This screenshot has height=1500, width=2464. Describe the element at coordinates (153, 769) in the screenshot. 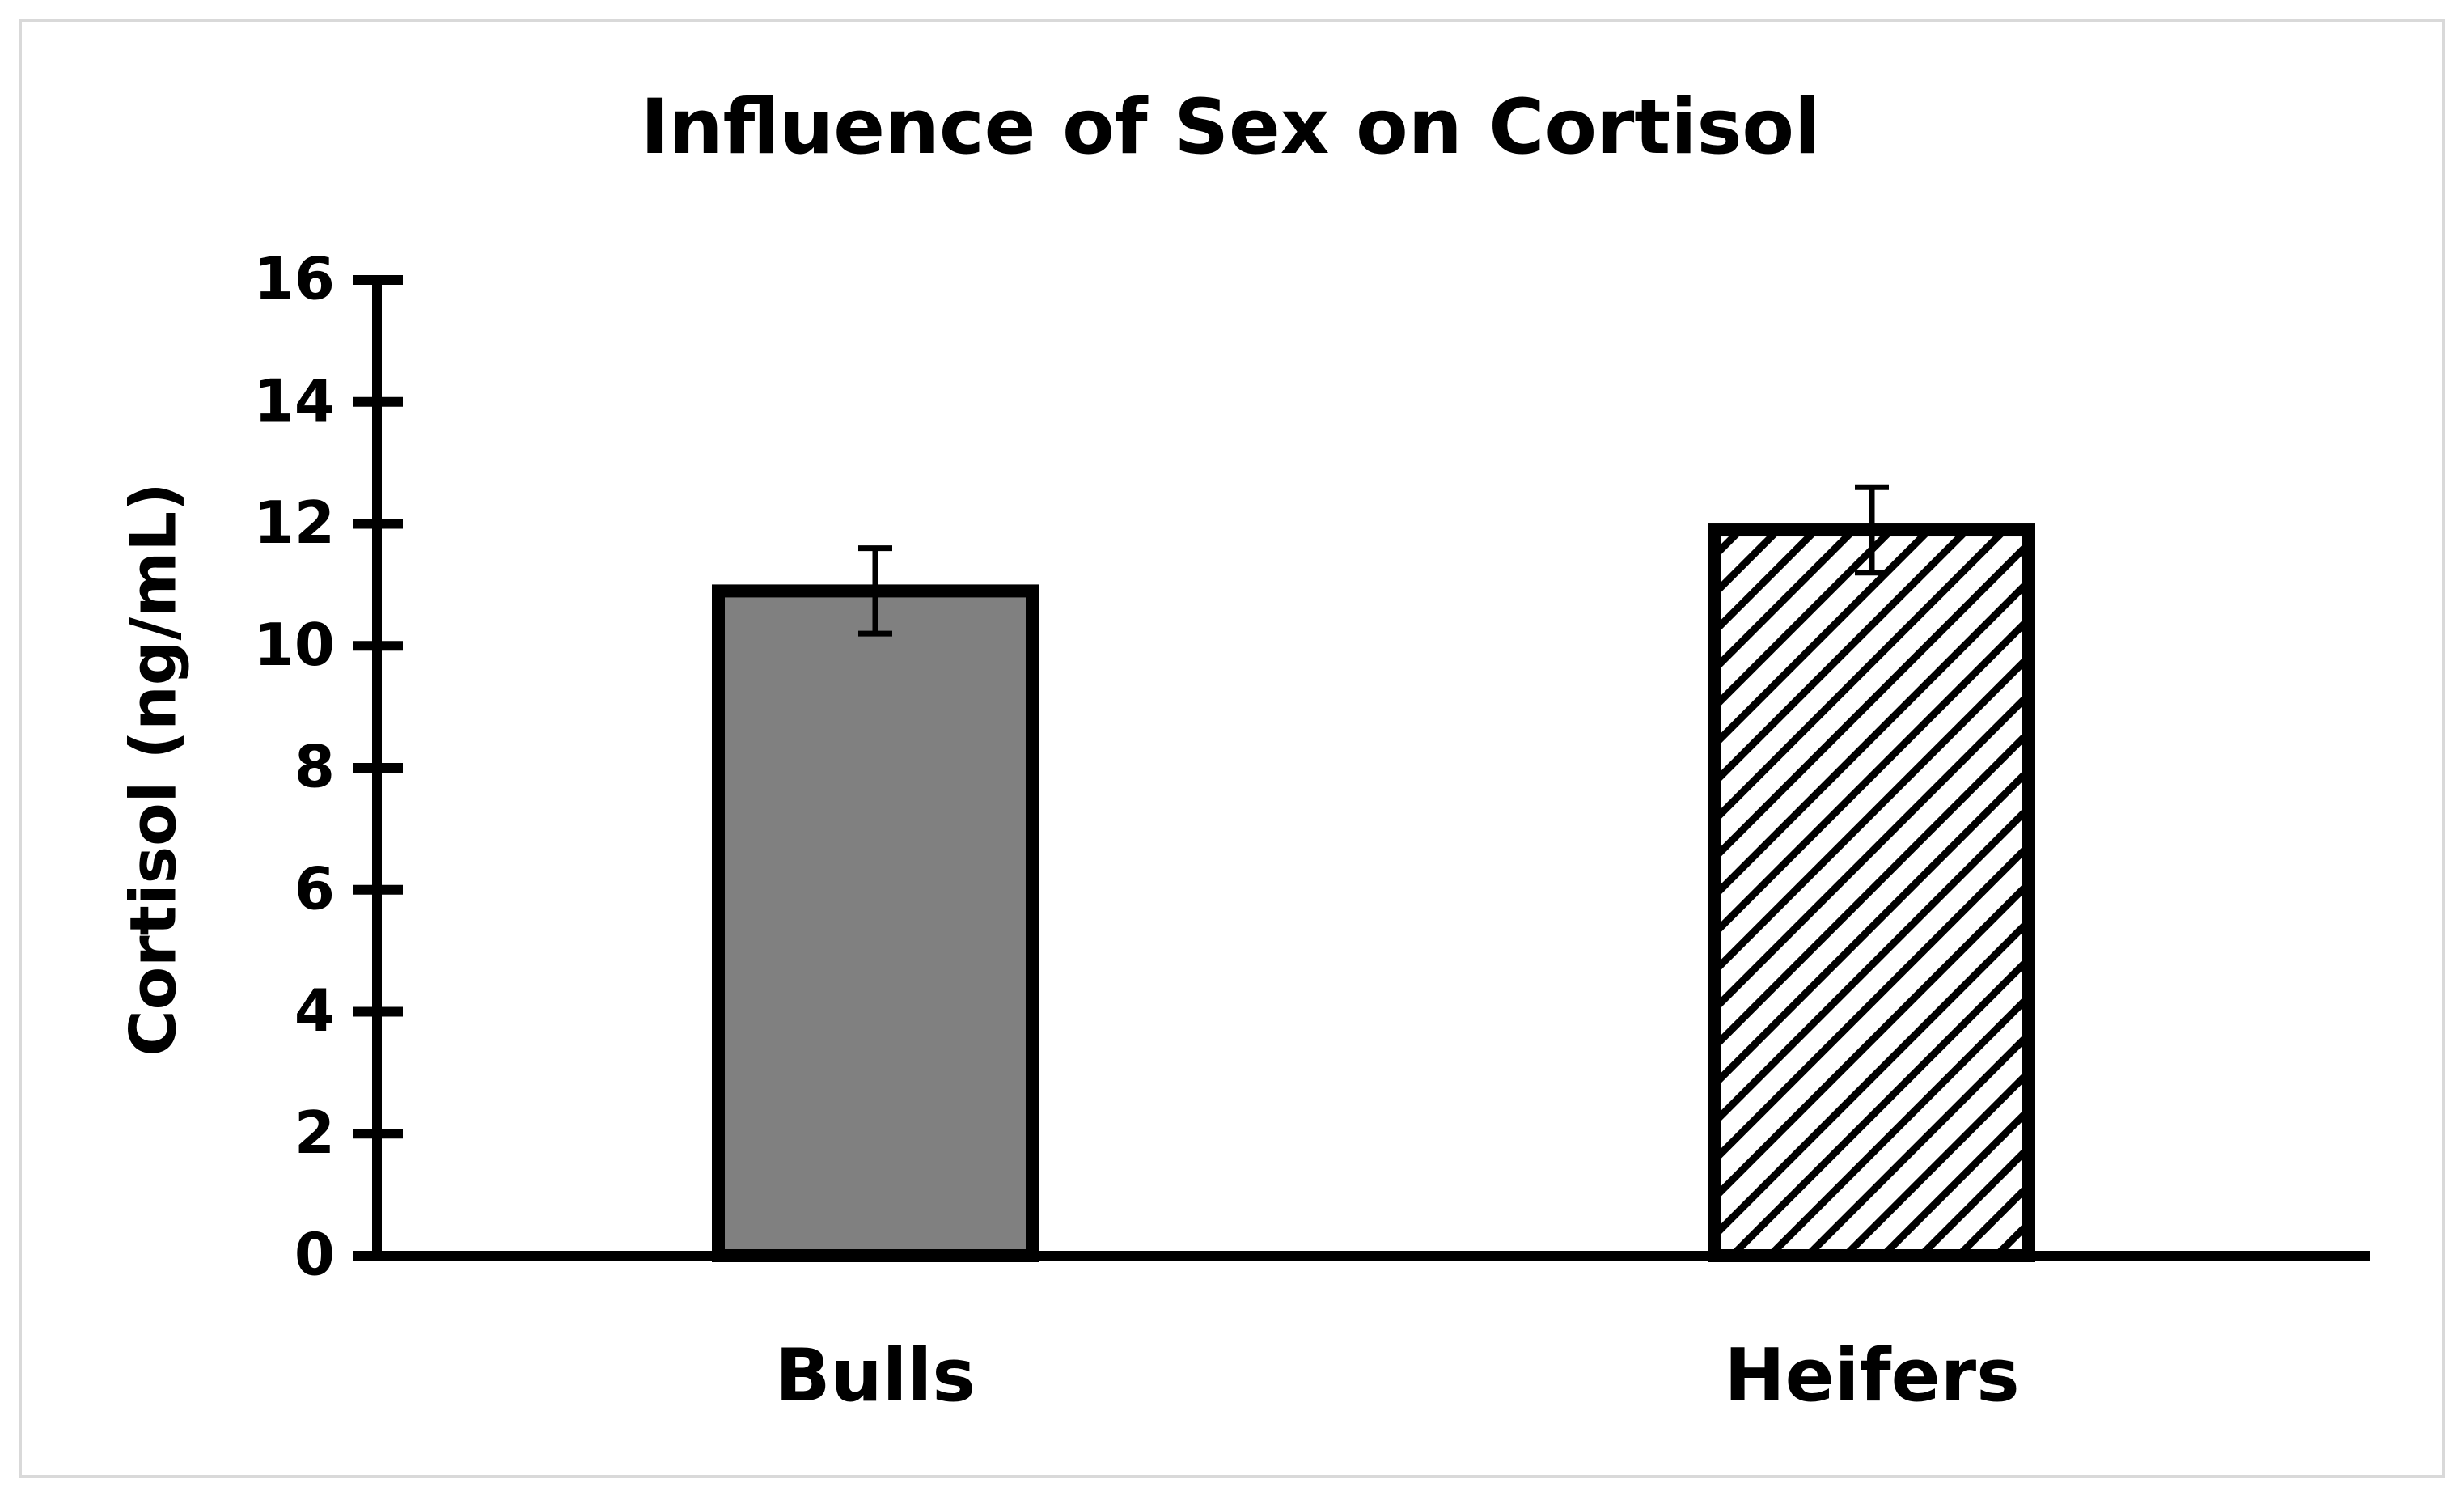

I see `y-axis-label: Cortisol (ng/mL)` at that location.